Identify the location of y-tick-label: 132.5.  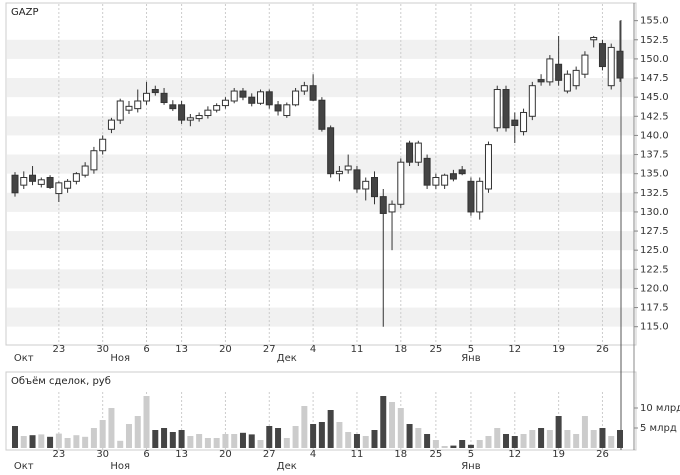
(654, 193).